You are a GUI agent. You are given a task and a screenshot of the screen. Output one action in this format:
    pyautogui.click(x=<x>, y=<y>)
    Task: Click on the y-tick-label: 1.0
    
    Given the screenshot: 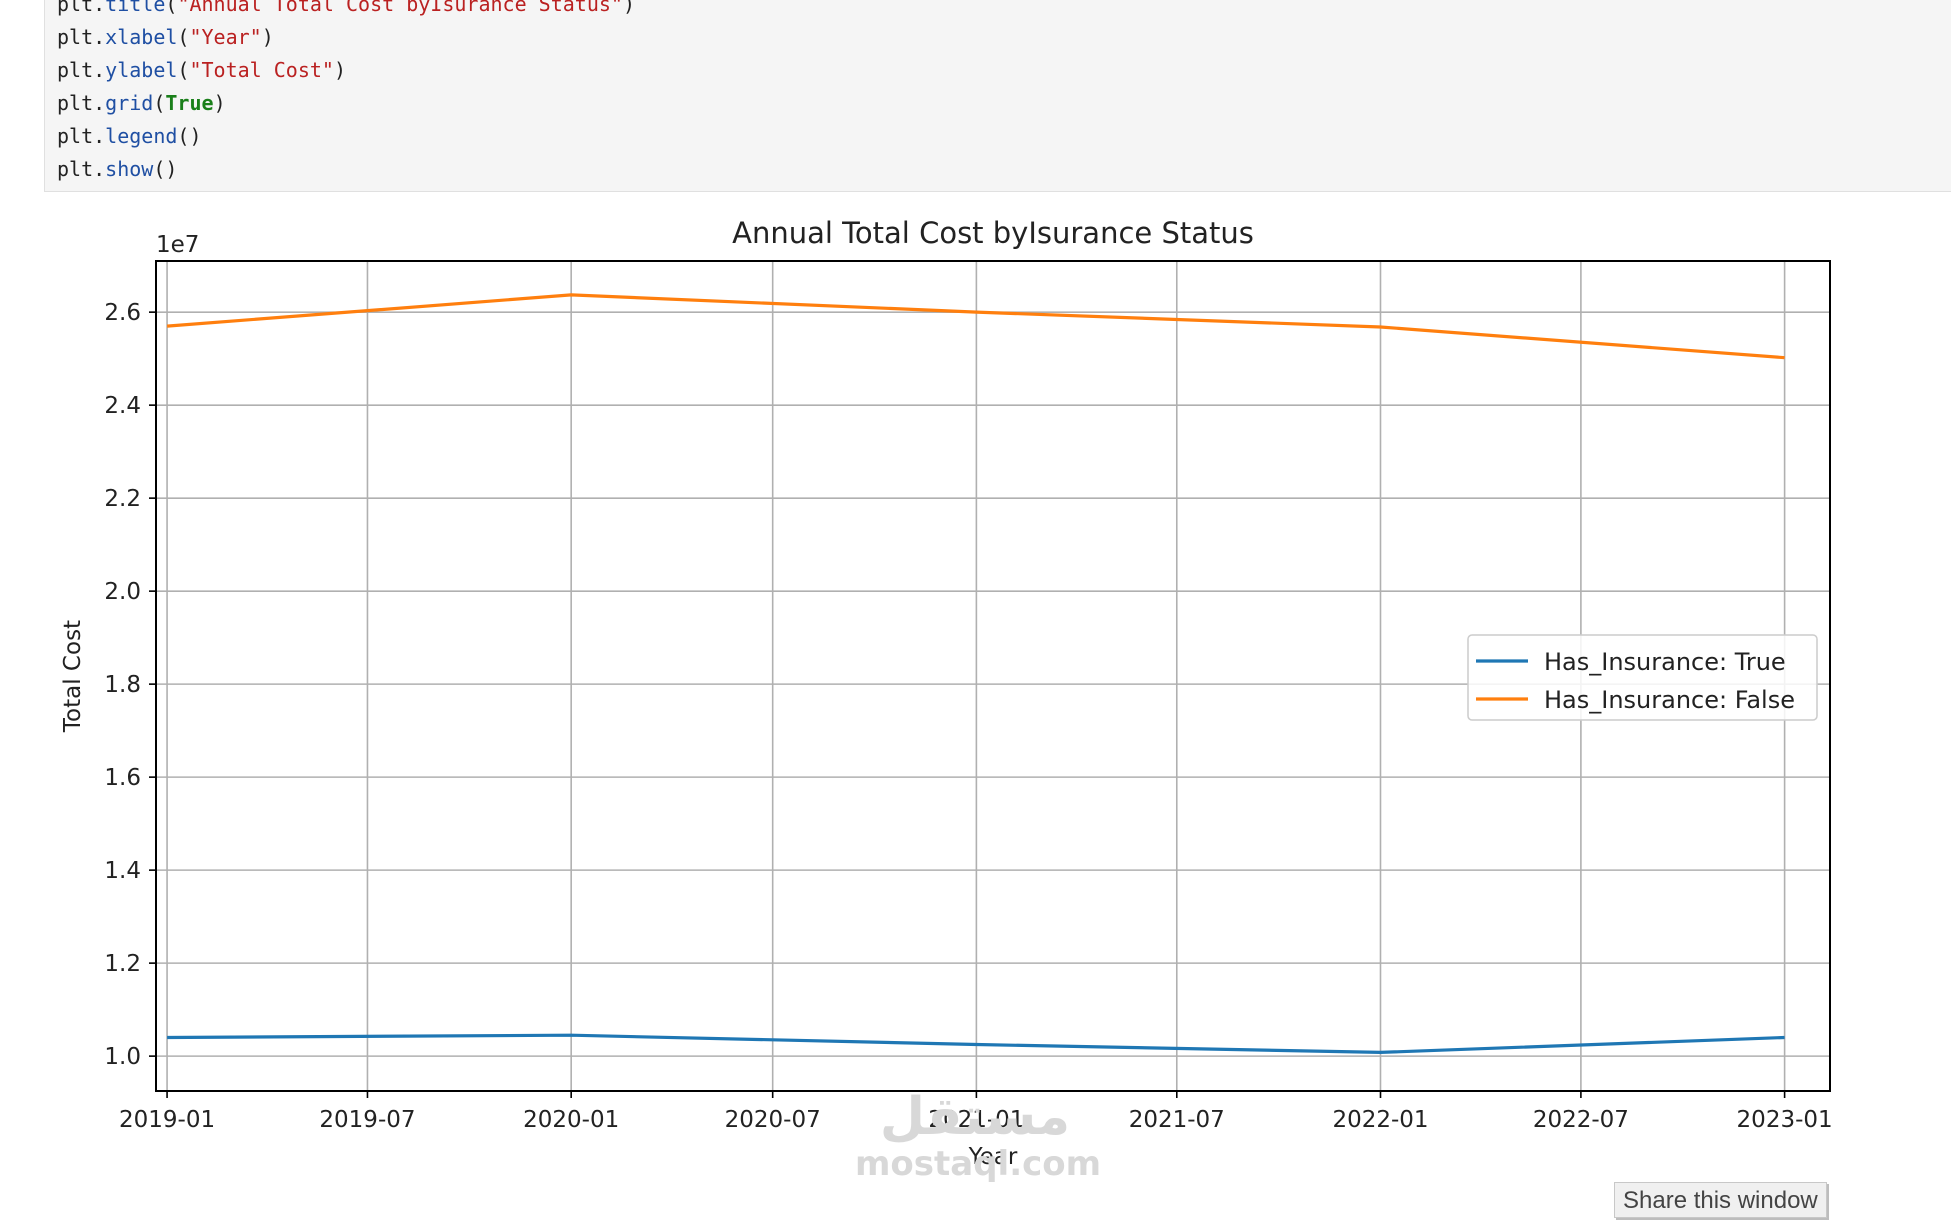 What is the action you would take?
    pyautogui.click(x=122, y=1057)
    